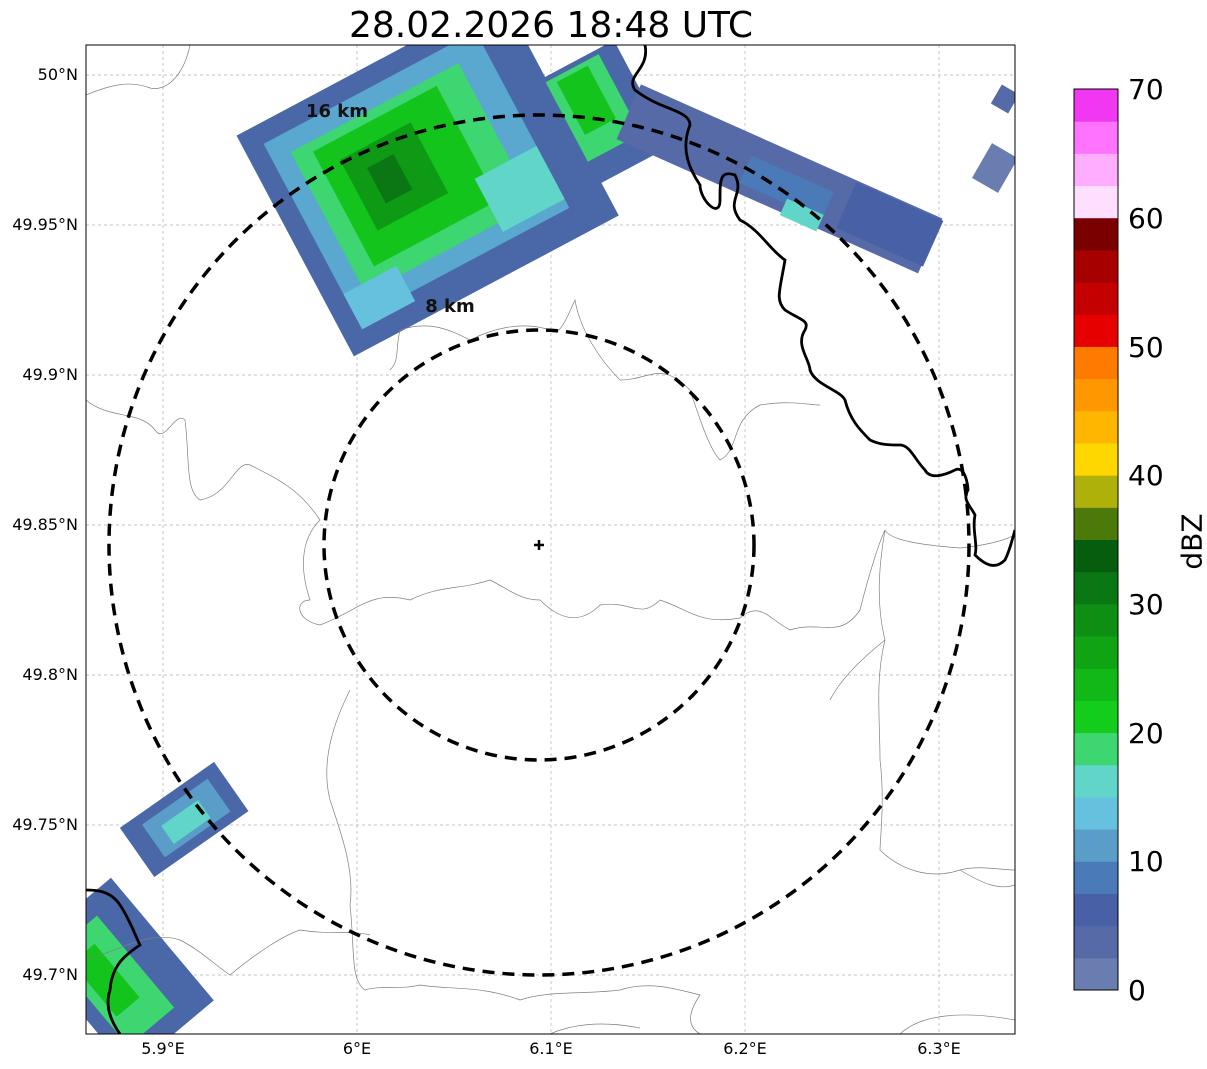 Image resolution: width=1207 pixels, height=1069 pixels. Describe the element at coordinates (357, 1048) in the screenshot. I see `x-tick-label: 6°E` at that location.